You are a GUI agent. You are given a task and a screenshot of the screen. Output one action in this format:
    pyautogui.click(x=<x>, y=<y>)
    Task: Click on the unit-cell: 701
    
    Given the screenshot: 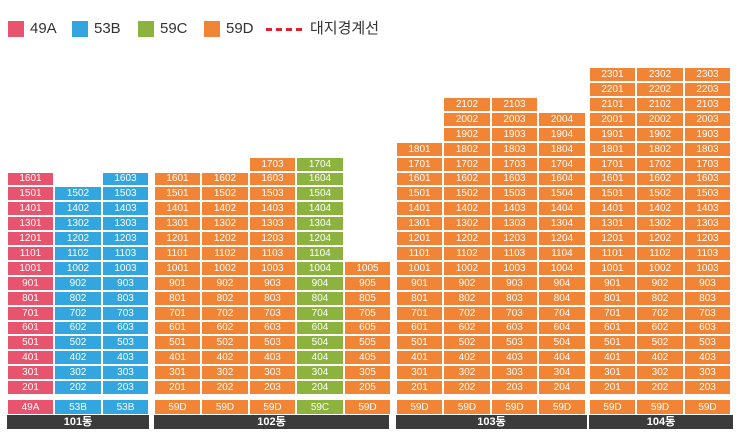 What is the action you would take?
    pyautogui.click(x=30, y=313)
    